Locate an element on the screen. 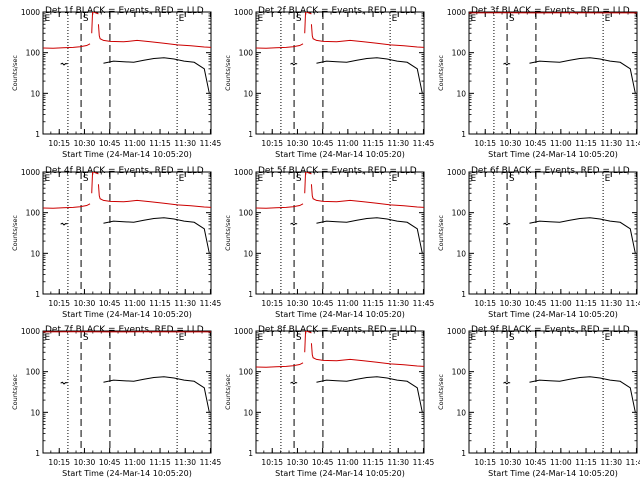 The width and height of the screenshot is (640, 480). panel-title: Det 1f BLACK = Events, RED = LLD is located at coordinates (124, 11).